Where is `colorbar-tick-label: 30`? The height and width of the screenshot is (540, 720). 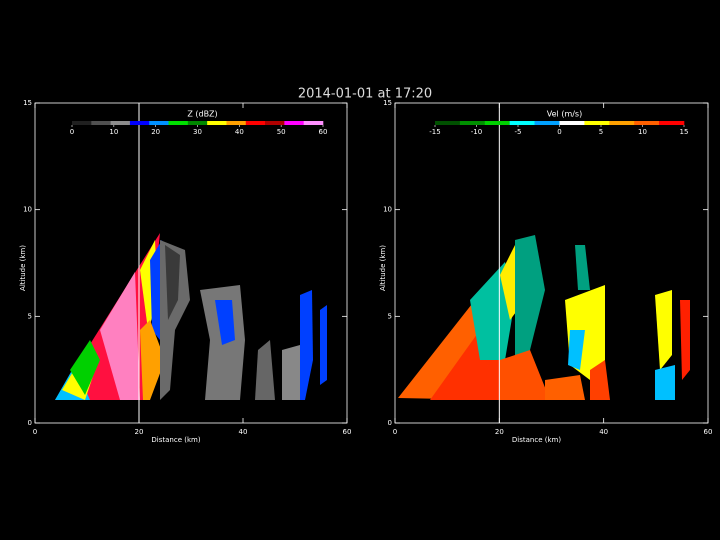 colorbar-tick-label: 30 is located at coordinates (197, 132).